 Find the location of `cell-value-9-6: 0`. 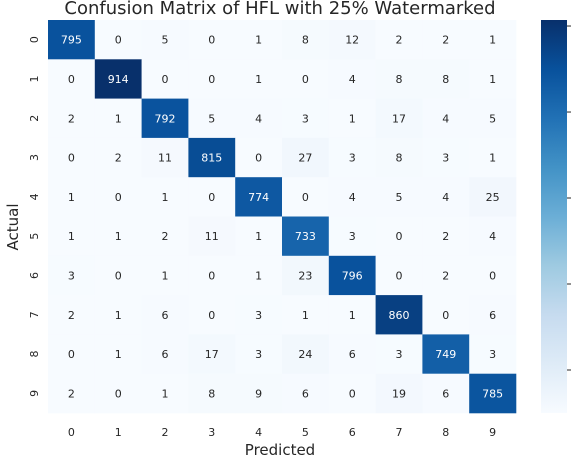

cell-value-9-6: 0 is located at coordinates (352, 393).